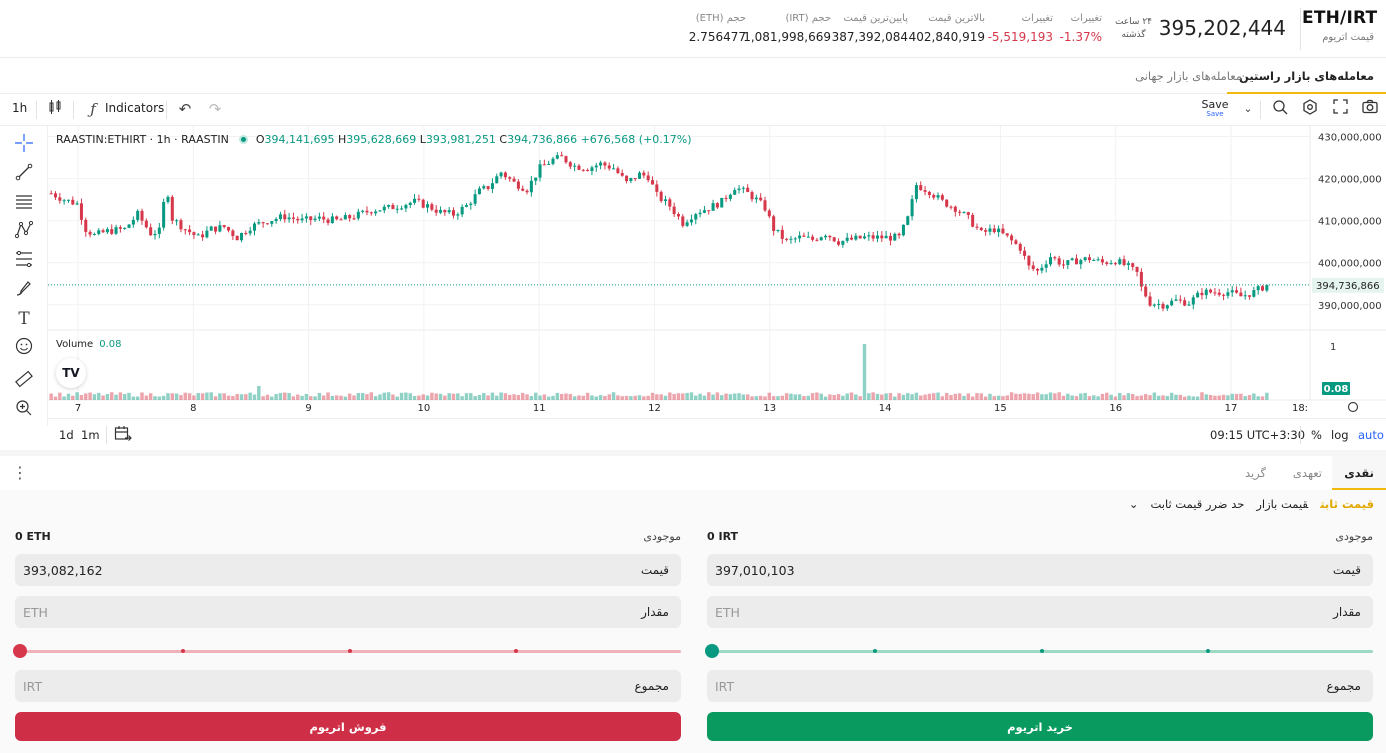 The height and width of the screenshot is (753, 1386). What do you see at coordinates (24, 381) in the screenshot?
I see `ruler-icon` at bounding box center [24, 381].